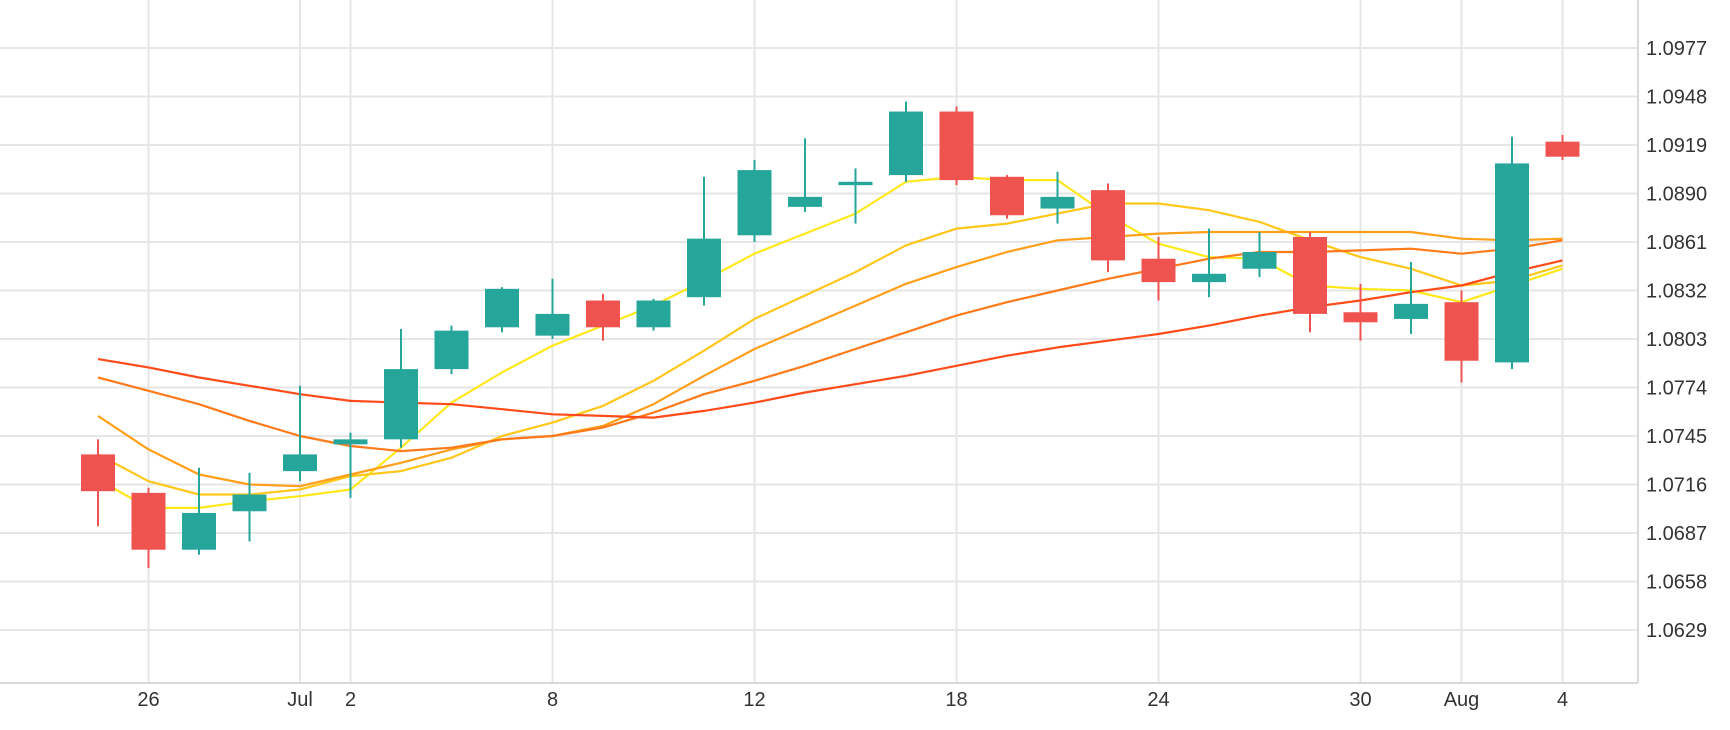 The height and width of the screenshot is (730, 1730). Describe the element at coordinates (1676, 583) in the screenshot. I see `y-tick-label: 1.0658` at that location.